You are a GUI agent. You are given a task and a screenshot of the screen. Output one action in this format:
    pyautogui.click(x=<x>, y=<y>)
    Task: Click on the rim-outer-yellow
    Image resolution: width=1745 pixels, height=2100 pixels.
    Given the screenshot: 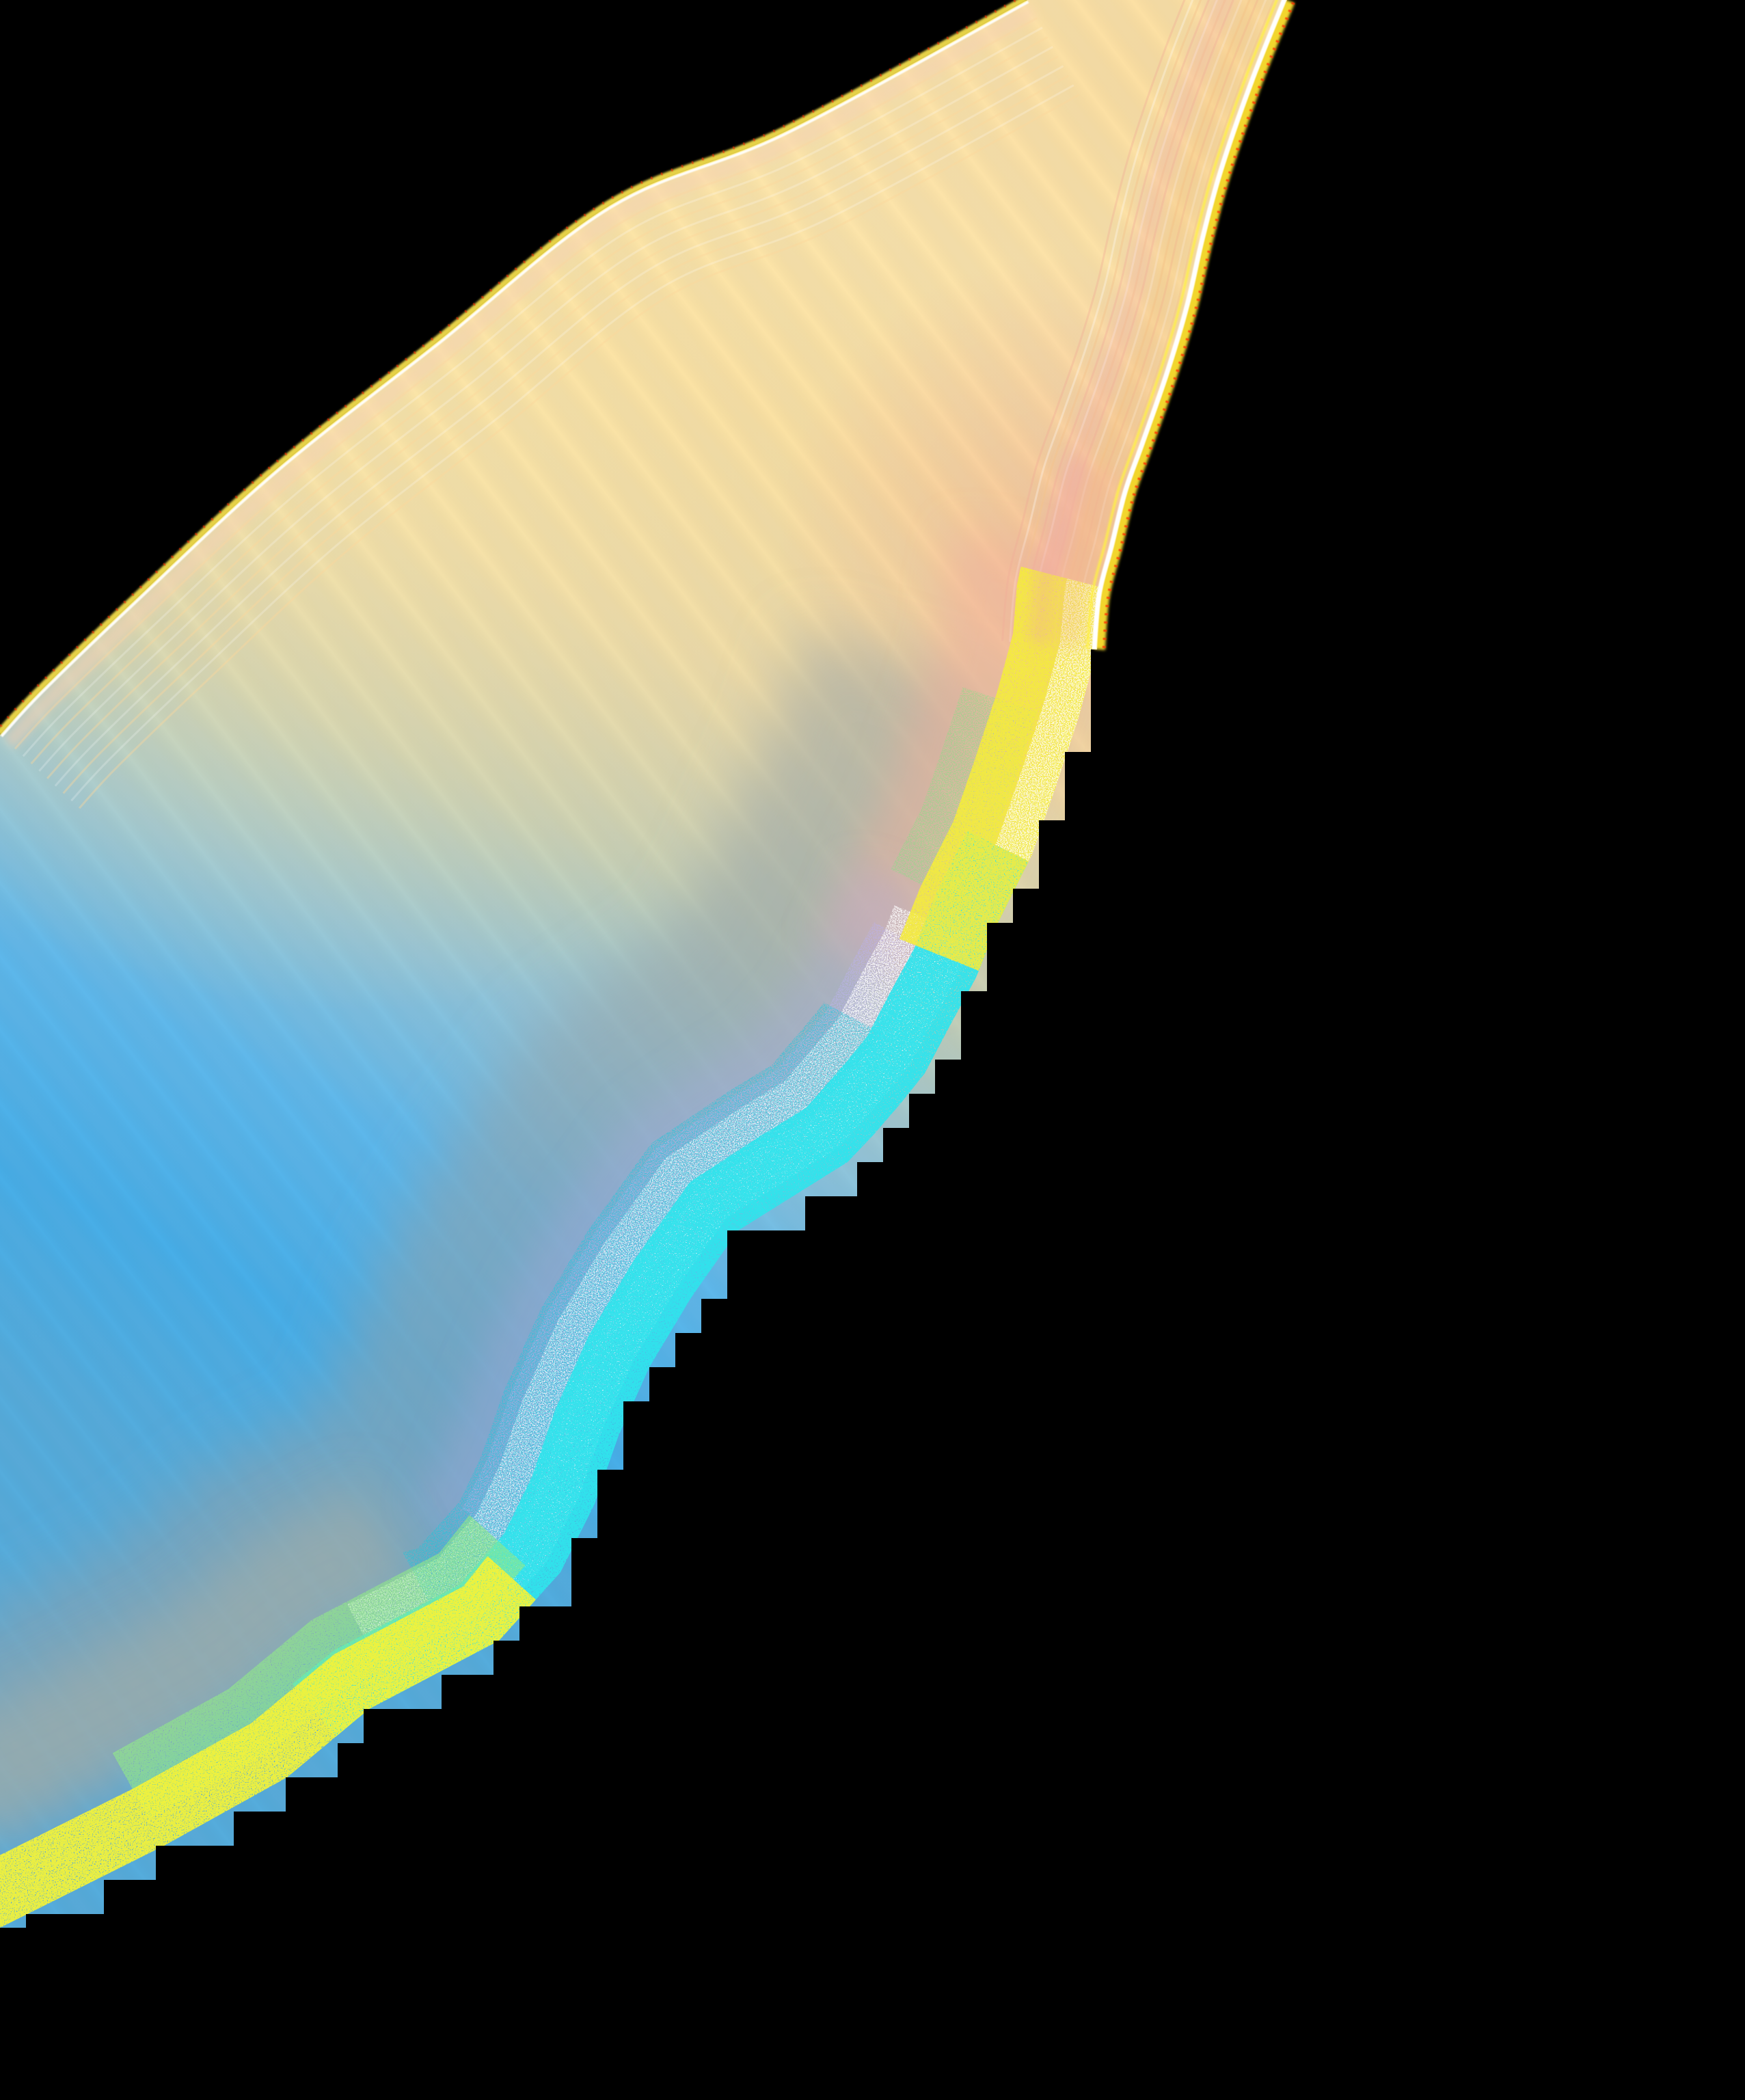 What is the action you would take?
    pyautogui.click(x=1194, y=325)
    